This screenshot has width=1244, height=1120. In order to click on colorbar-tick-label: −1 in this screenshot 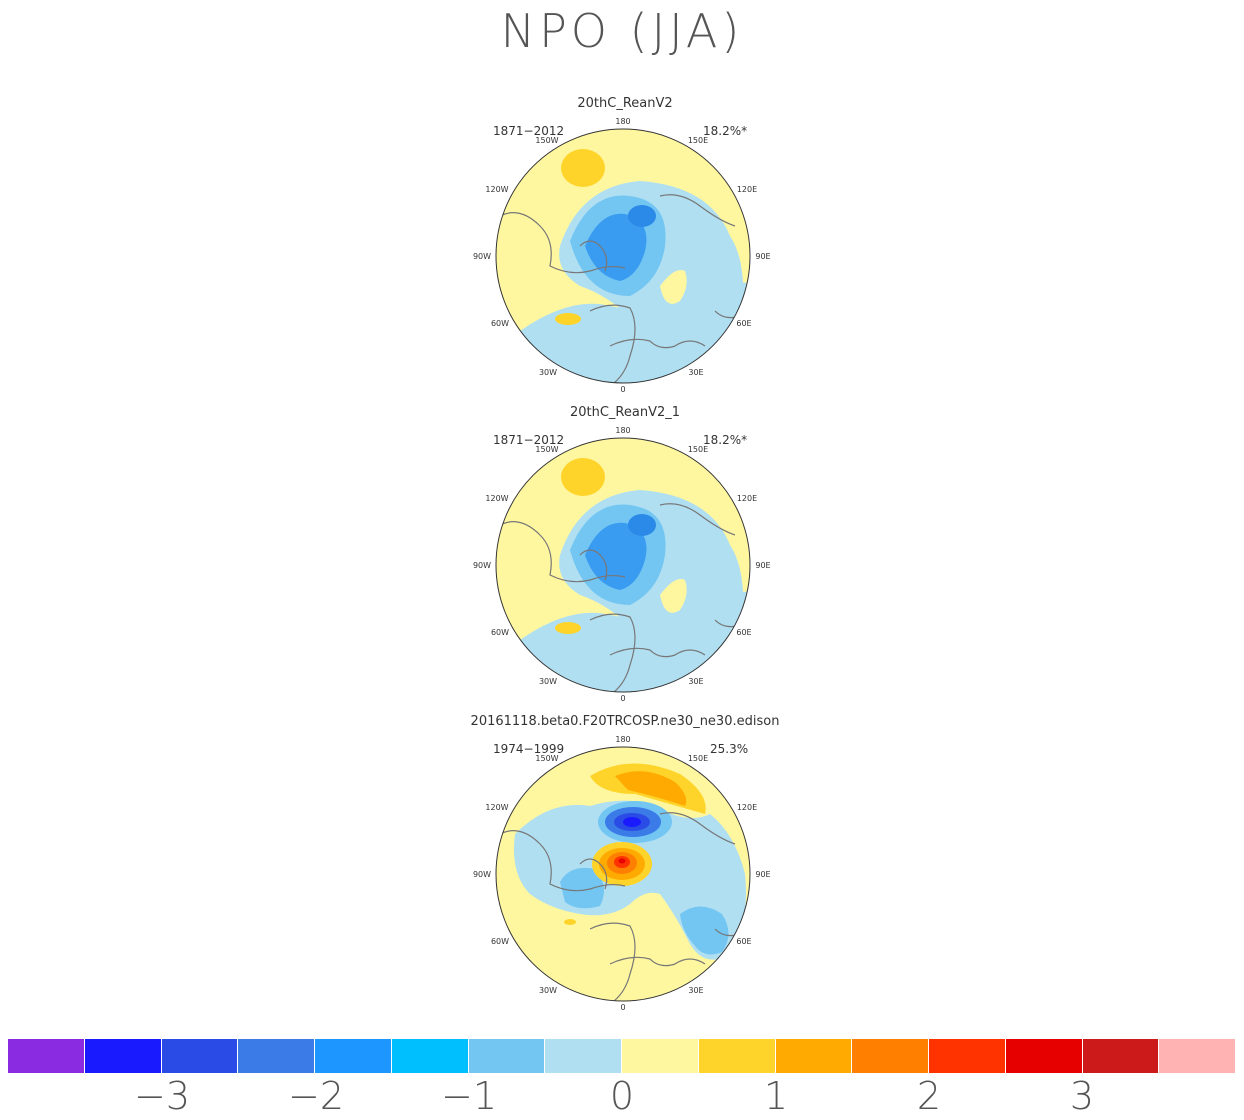, I will do `click(469, 1096)`.